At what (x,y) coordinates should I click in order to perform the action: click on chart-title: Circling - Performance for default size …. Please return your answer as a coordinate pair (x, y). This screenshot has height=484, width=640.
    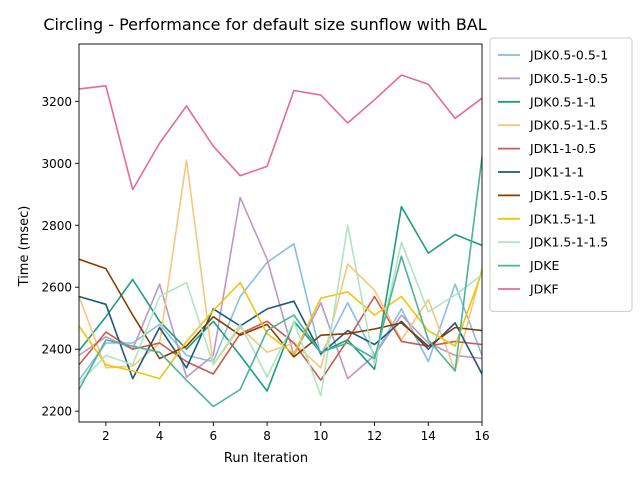
    Looking at the image, I should click on (264, 24).